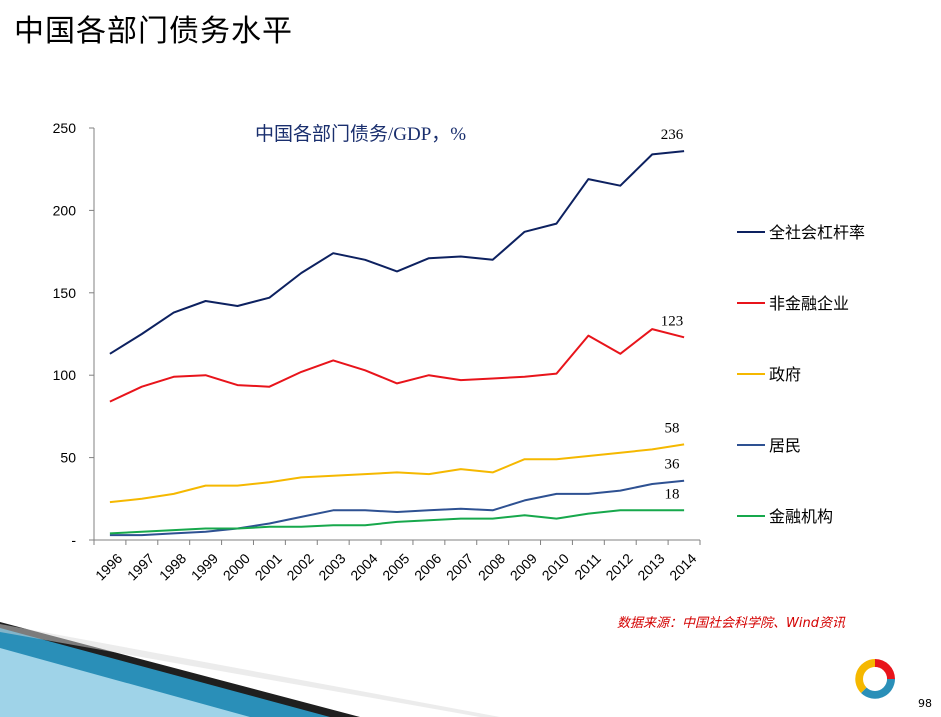  Describe the element at coordinates (65, 293) in the screenshot. I see `y-tick-label: 150` at that location.